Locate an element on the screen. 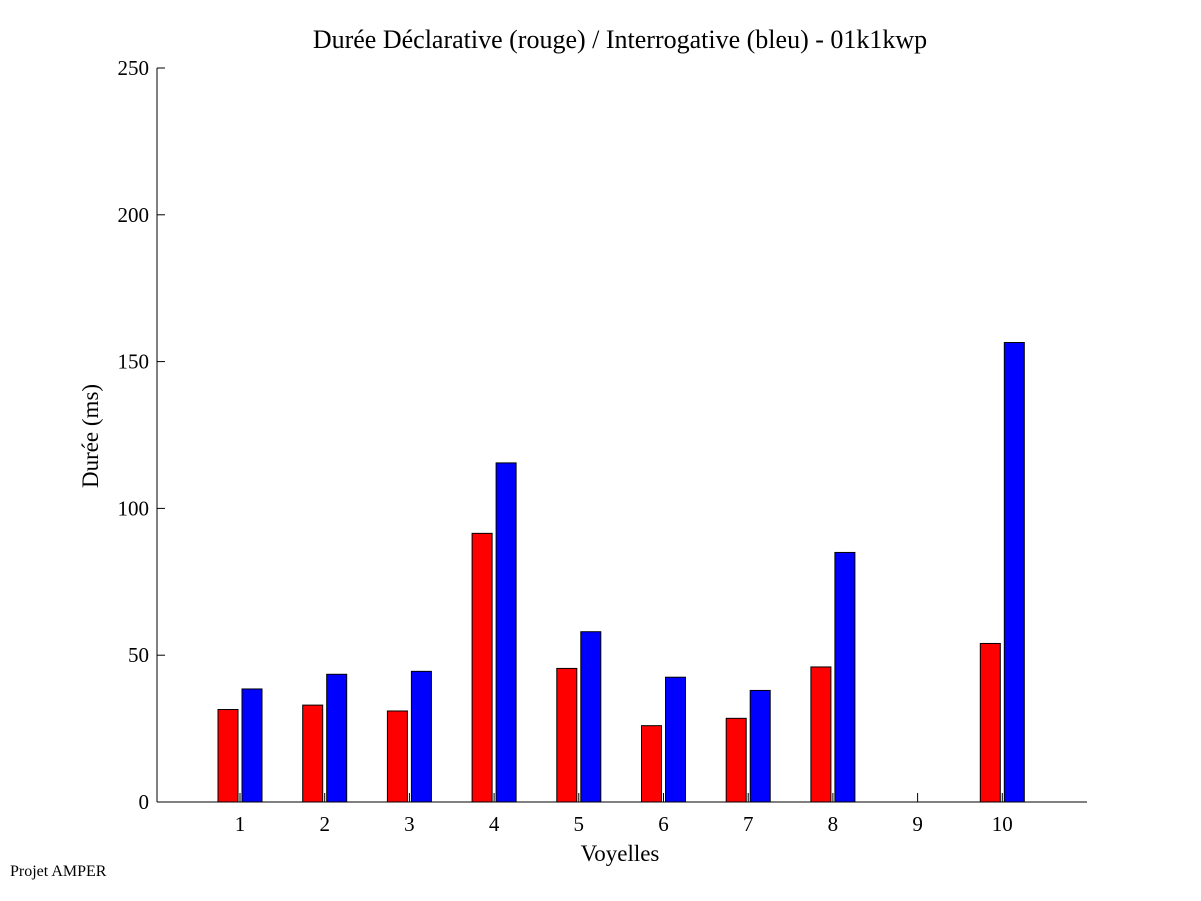  x-tick-label: 7 is located at coordinates (748, 824).